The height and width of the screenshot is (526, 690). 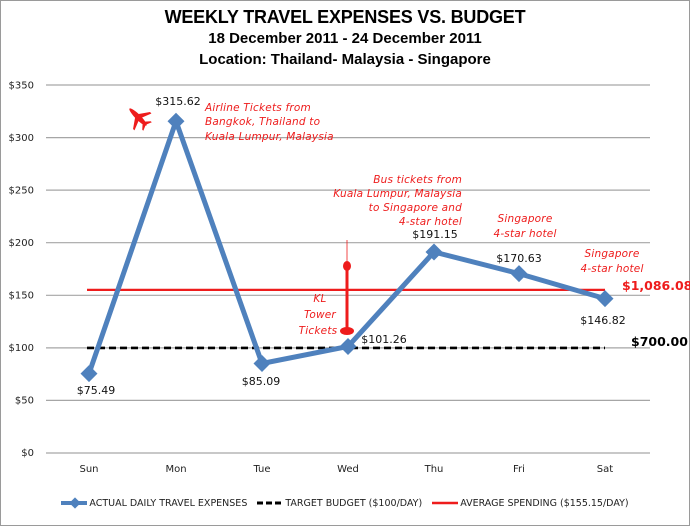 I want to click on chart-title: WEEKLY TRAVEL EXPENSES VS. BUDGET, so click(x=345, y=17).